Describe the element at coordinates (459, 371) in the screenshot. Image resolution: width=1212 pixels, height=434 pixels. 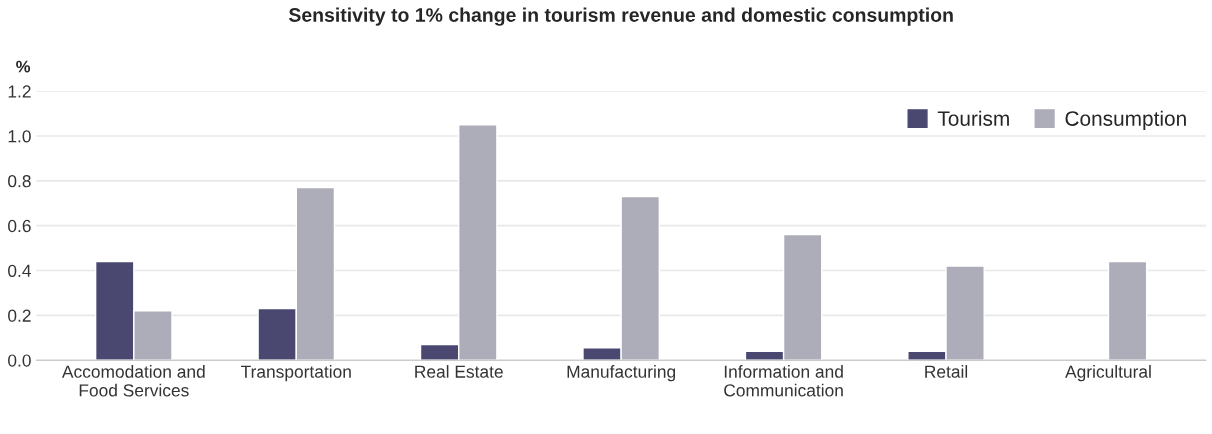
I see `x-tick-label: Real Estate` at that location.